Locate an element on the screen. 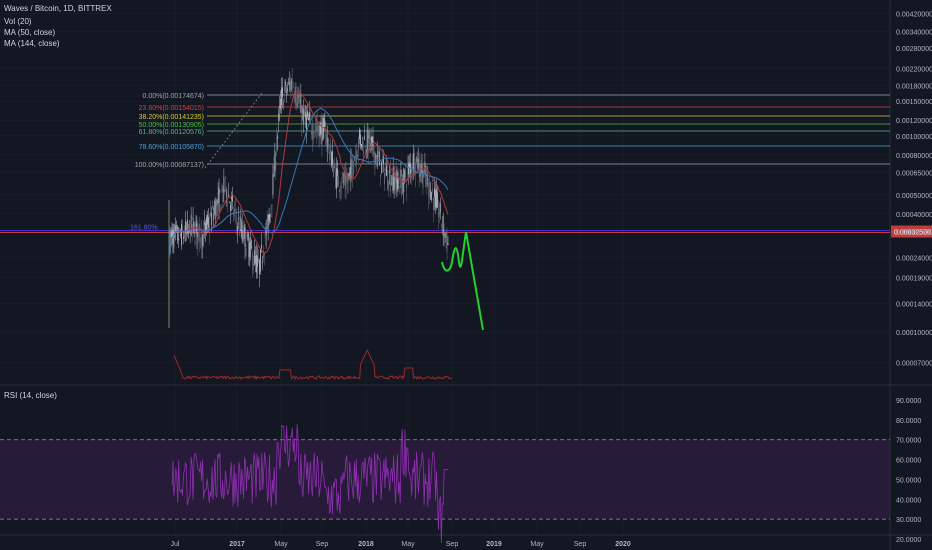 The image size is (932, 550). rsi-tick-label: 30.0000 is located at coordinates (908, 520).